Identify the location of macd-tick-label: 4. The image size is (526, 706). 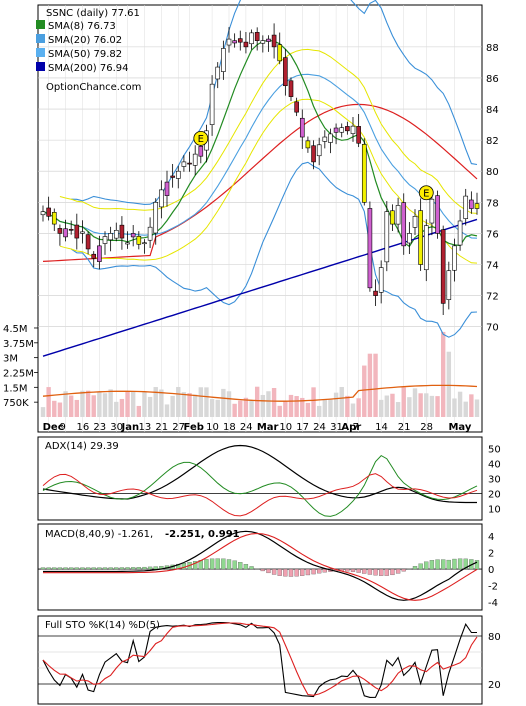
(491, 537).